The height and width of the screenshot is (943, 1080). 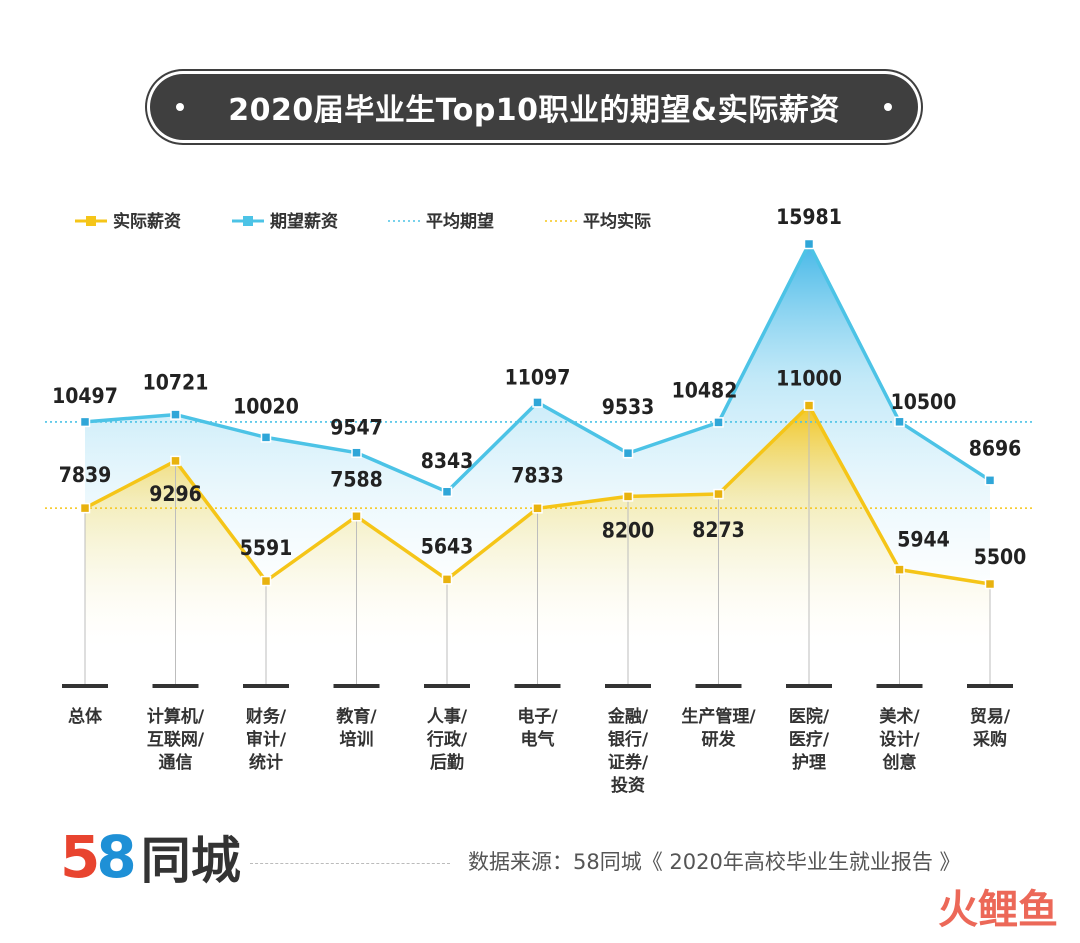 I want to click on actual-value-label: 9296, so click(x=175, y=494).